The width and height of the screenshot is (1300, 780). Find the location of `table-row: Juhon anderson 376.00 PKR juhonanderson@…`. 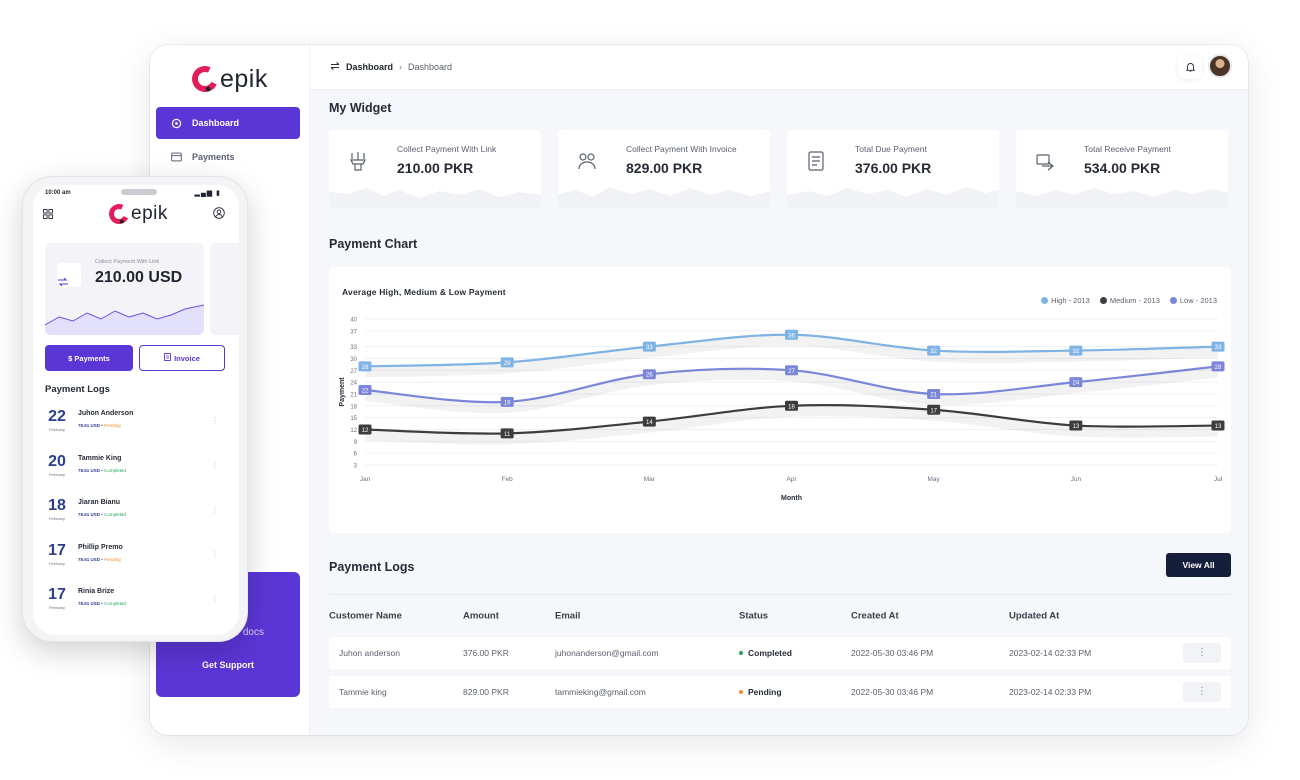

table-row: Juhon anderson 376.00 PKR juhonanderson@… is located at coordinates (780, 653).